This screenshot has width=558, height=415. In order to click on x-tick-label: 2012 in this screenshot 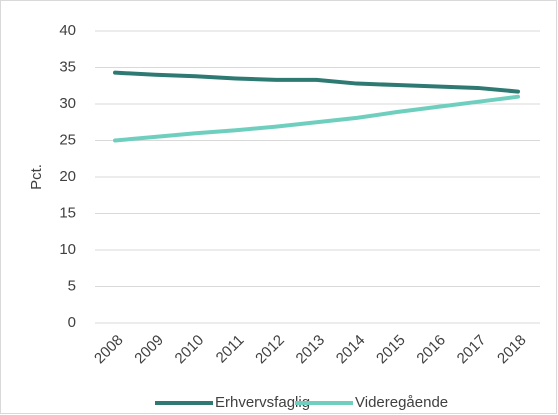, I will do `click(270, 350)`.